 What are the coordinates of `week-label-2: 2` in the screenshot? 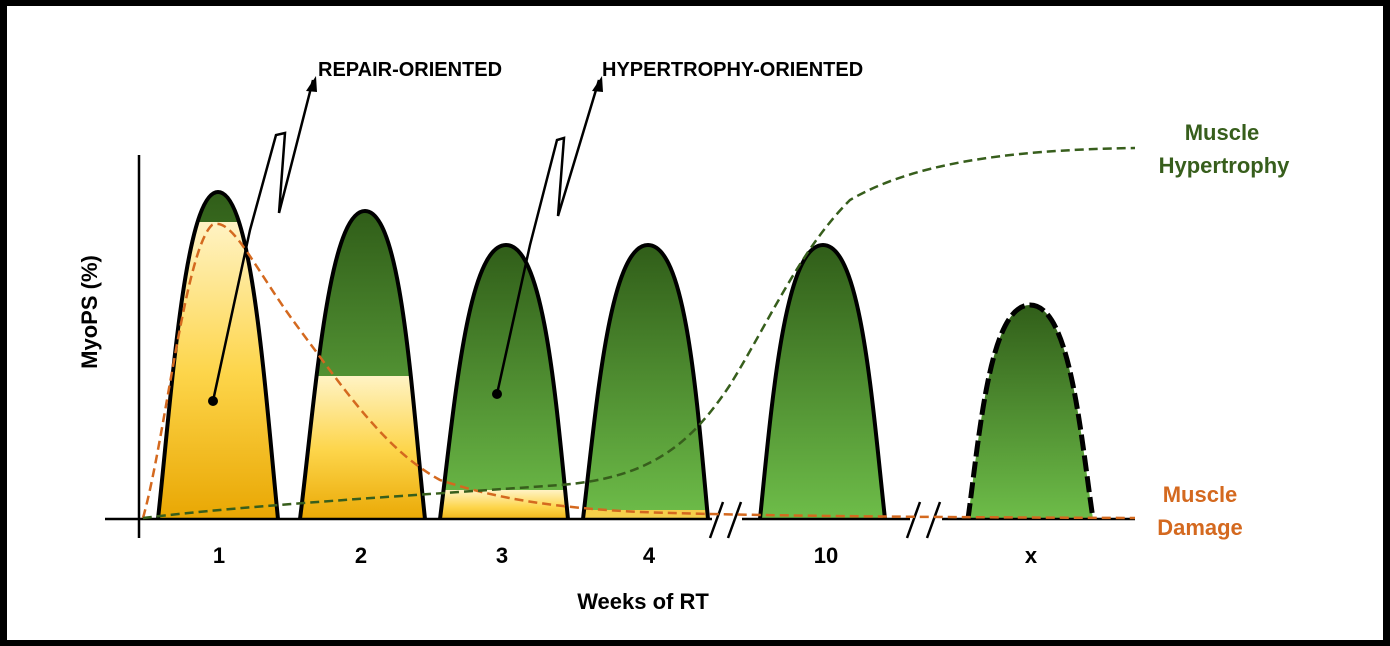 It's located at (361, 555).